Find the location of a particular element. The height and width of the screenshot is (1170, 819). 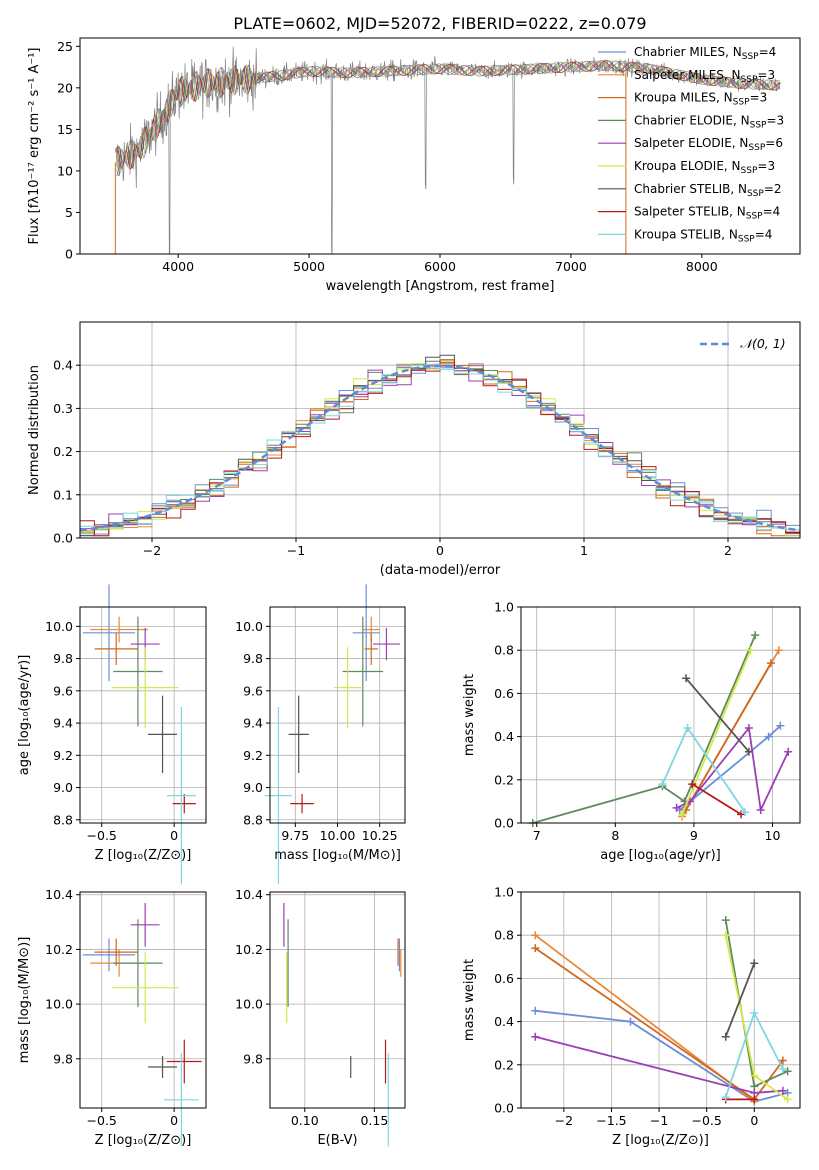

x-tick-label: 7000 is located at coordinates (571, 266).